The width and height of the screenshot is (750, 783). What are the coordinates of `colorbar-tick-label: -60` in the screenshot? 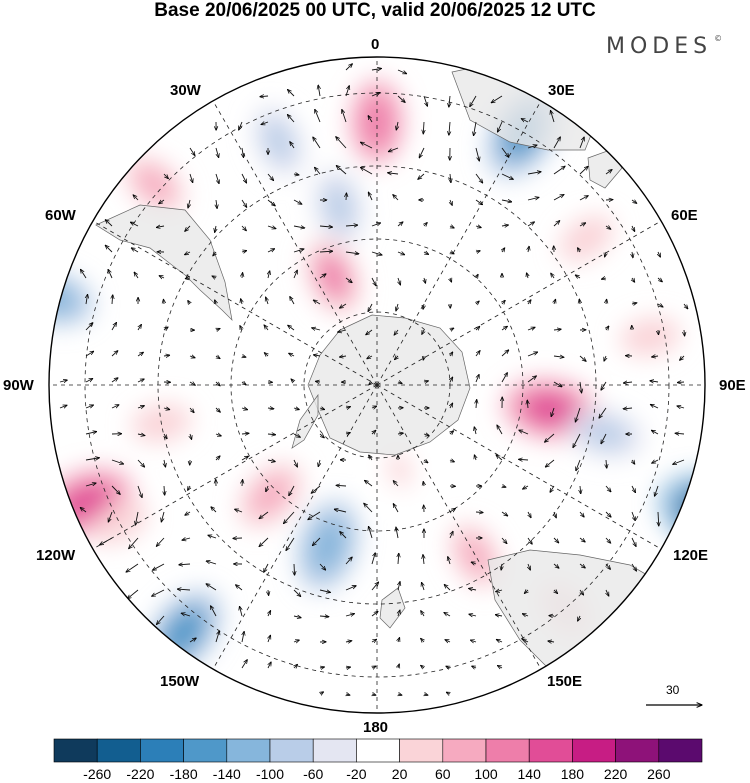 It's located at (313, 774).